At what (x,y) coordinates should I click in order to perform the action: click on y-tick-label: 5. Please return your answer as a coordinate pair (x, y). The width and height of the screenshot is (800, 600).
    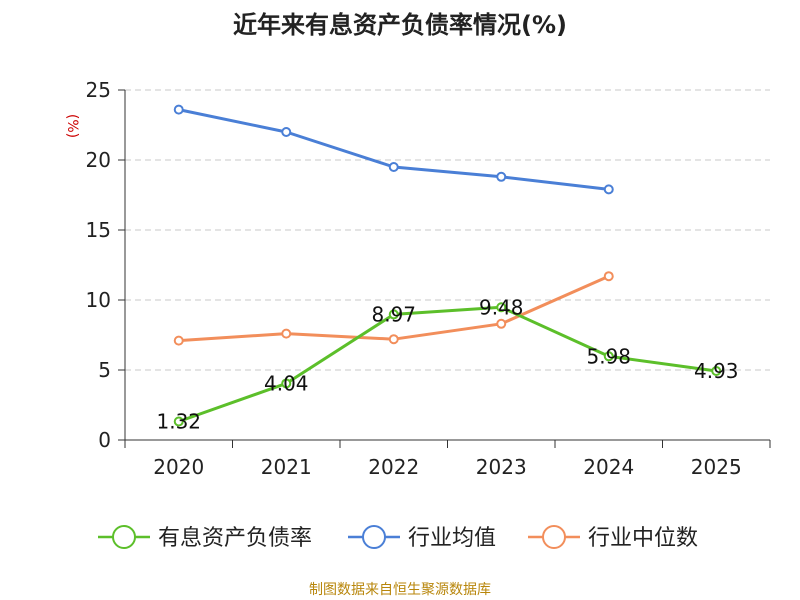
    Looking at the image, I should click on (104, 370).